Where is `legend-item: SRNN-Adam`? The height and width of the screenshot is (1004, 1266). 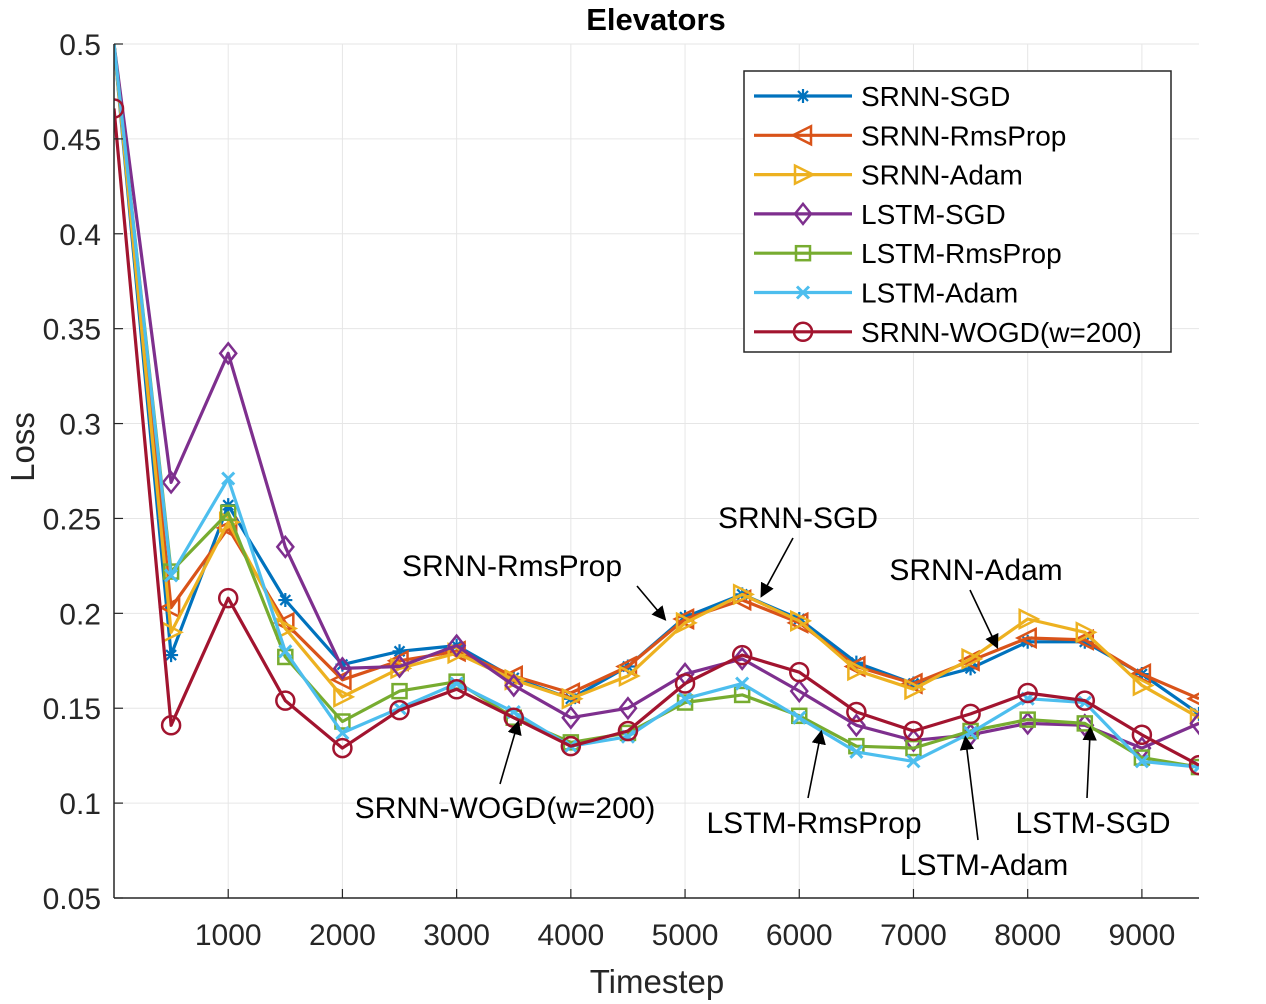
legend-item: SRNN-Adam is located at coordinates (888, 175).